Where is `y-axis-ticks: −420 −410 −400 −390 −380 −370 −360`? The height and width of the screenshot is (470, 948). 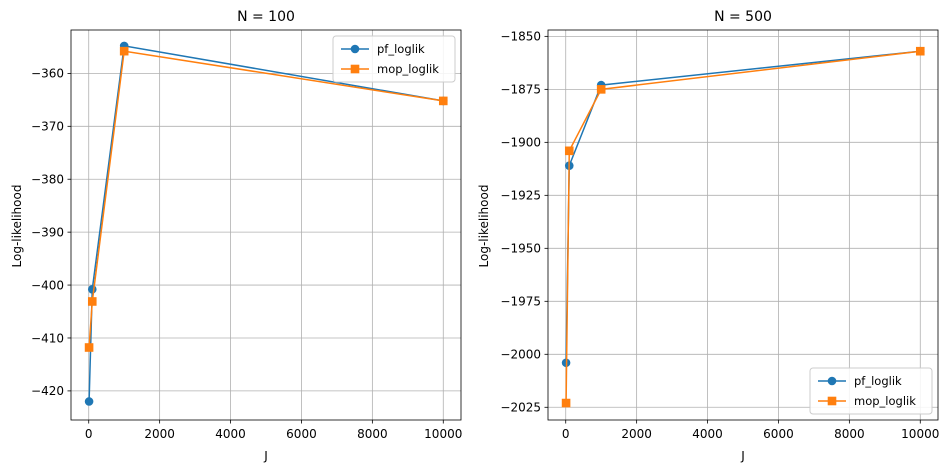 y-axis-ticks: −420 −410 −400 −390 −380 −370 −360 is located at coordinates (51, 232).